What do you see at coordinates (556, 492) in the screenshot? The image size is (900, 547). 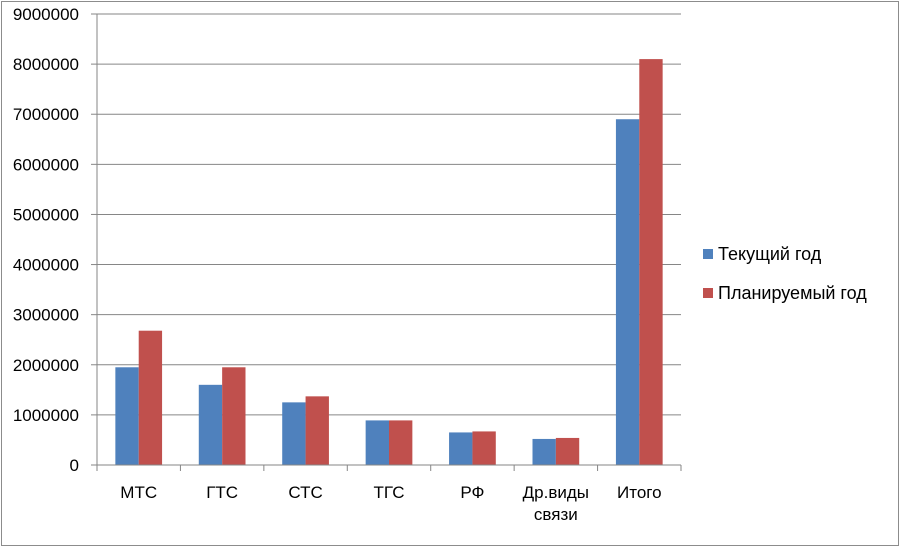 I see `x-tick-label: Др.виды` at bounding box center [556, 492].